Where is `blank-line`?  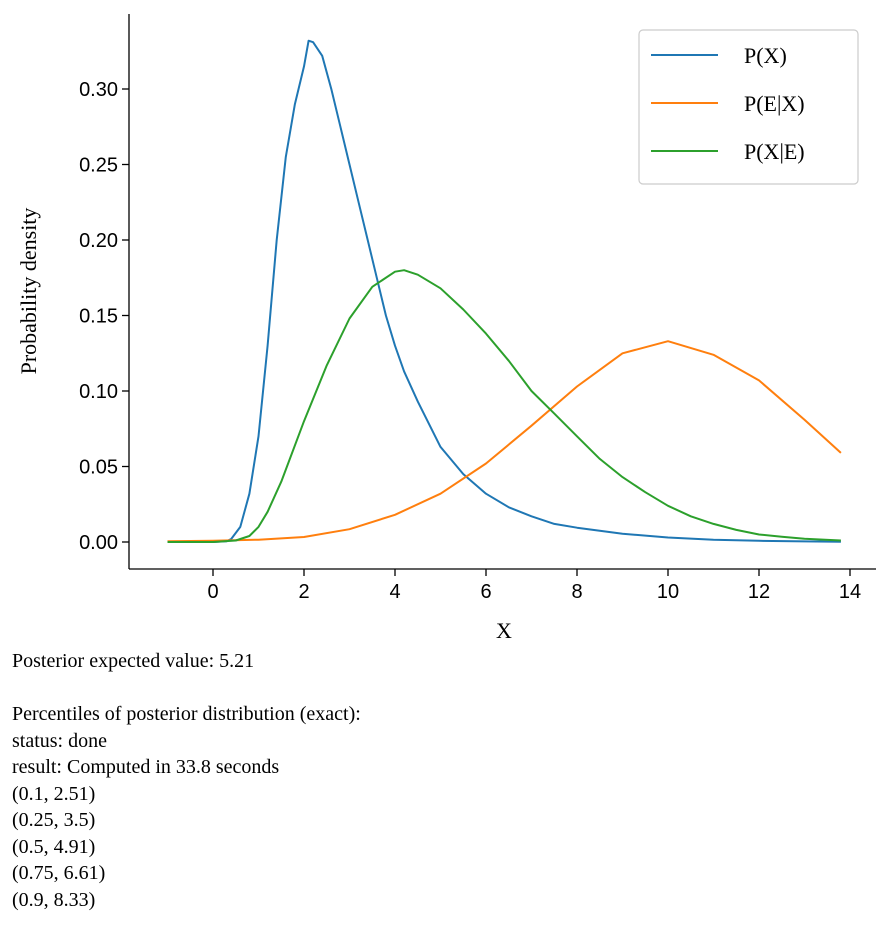 blank-line is located at coordinates (186, 688).